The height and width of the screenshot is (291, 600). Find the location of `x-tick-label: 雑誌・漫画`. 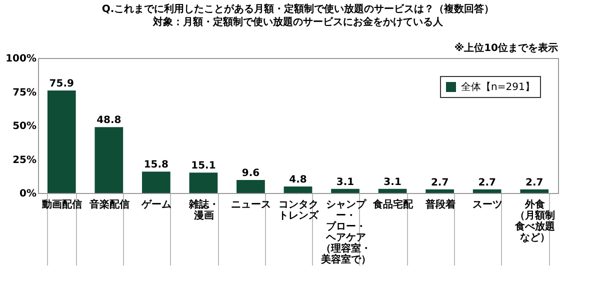

x-tick-label: 雑誌・漫画 is located at coordinates (203, 210).